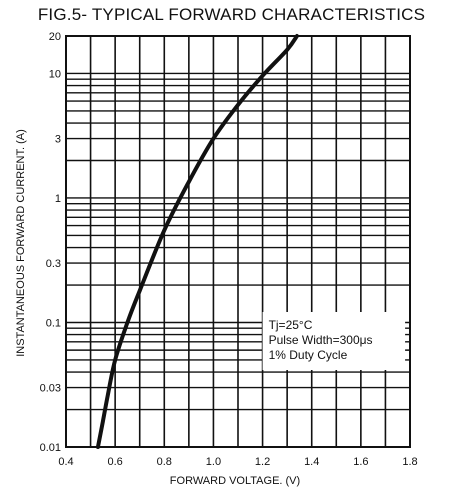  Describe the element at coordinates (235, 481) in the screenshot. I see `x-axis-label: FORWARD VOLTAGE. (V)` at that location.